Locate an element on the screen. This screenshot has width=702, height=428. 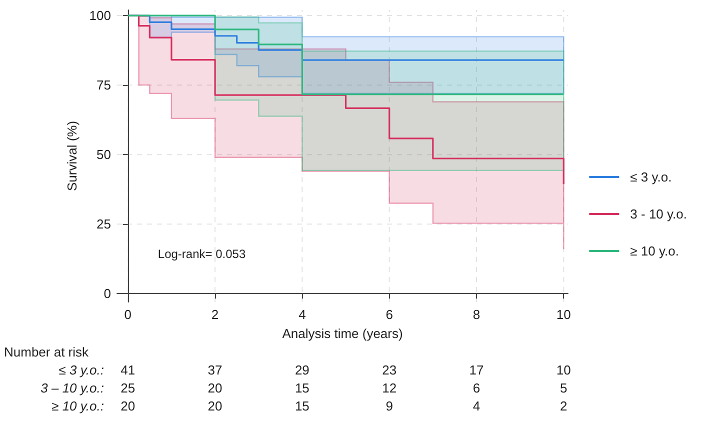
y-tick-label: 0 is located at coordinates (107, 294).